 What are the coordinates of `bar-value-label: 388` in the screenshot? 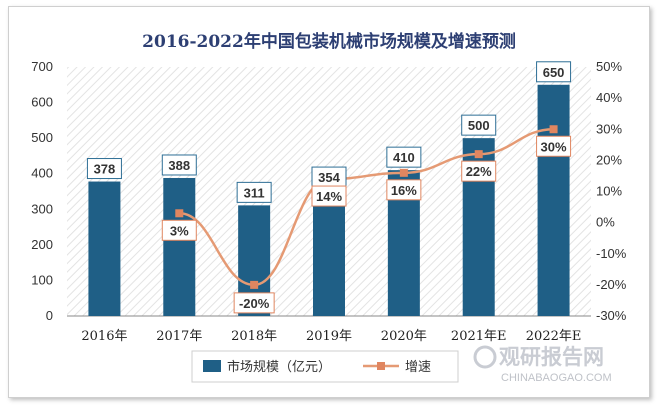 It's located at (179, 165).